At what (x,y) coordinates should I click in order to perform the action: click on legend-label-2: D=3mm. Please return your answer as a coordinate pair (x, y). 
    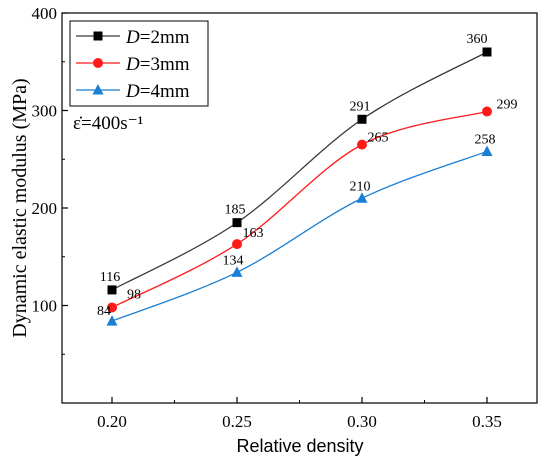
    Looking at the image, I should click on (157, 64).